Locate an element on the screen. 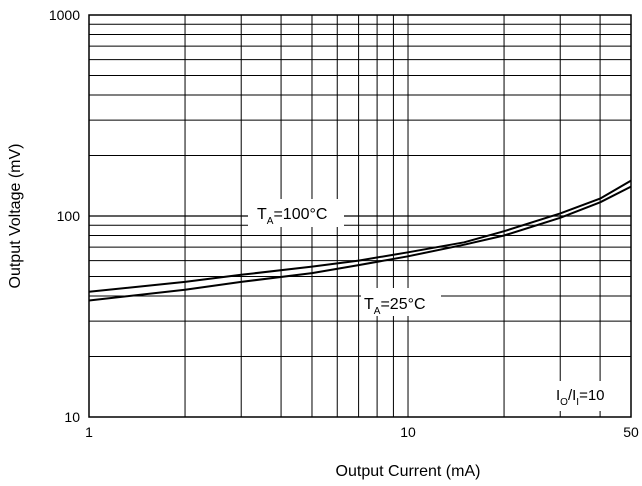 The height and width of the screenshot is (486, 642). svg-text: TA=25°C is located at coordinates (395, 306).